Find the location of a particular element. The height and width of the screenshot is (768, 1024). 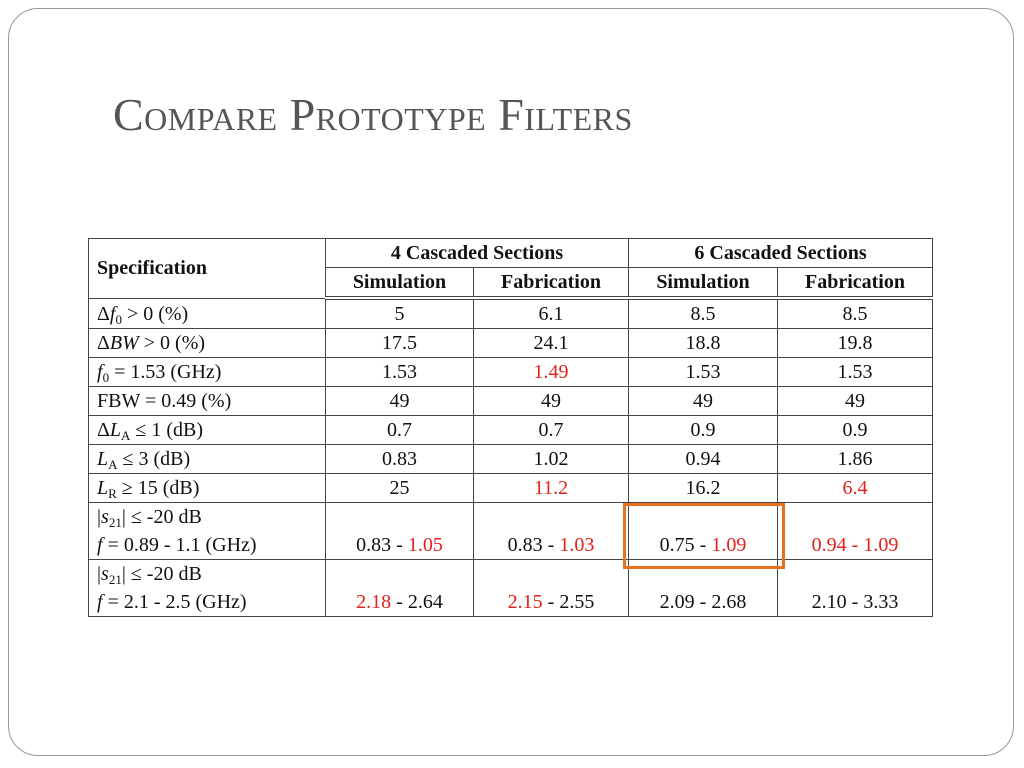

value-cell: 25 is located at coordinates (399, 488).